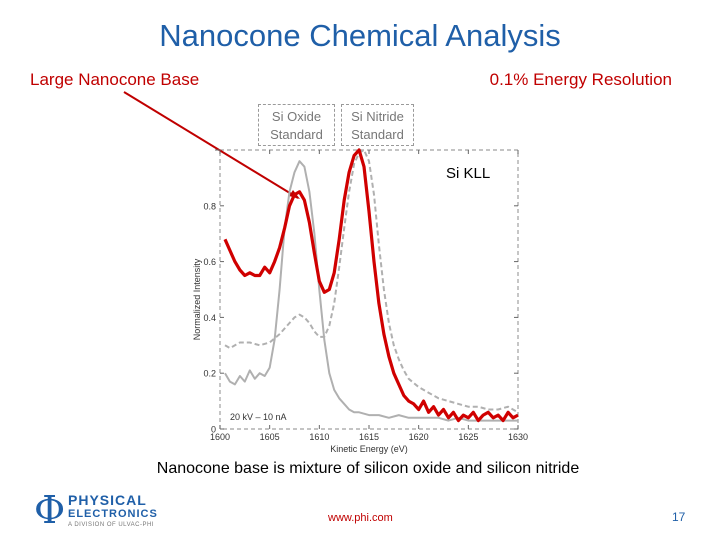 The height and width of the screenshot is (540, 720). What do you see at coordinates (468, 437) in the screenshot?
I see `x-tick-label: 1625` at bounding box center [468, 437].